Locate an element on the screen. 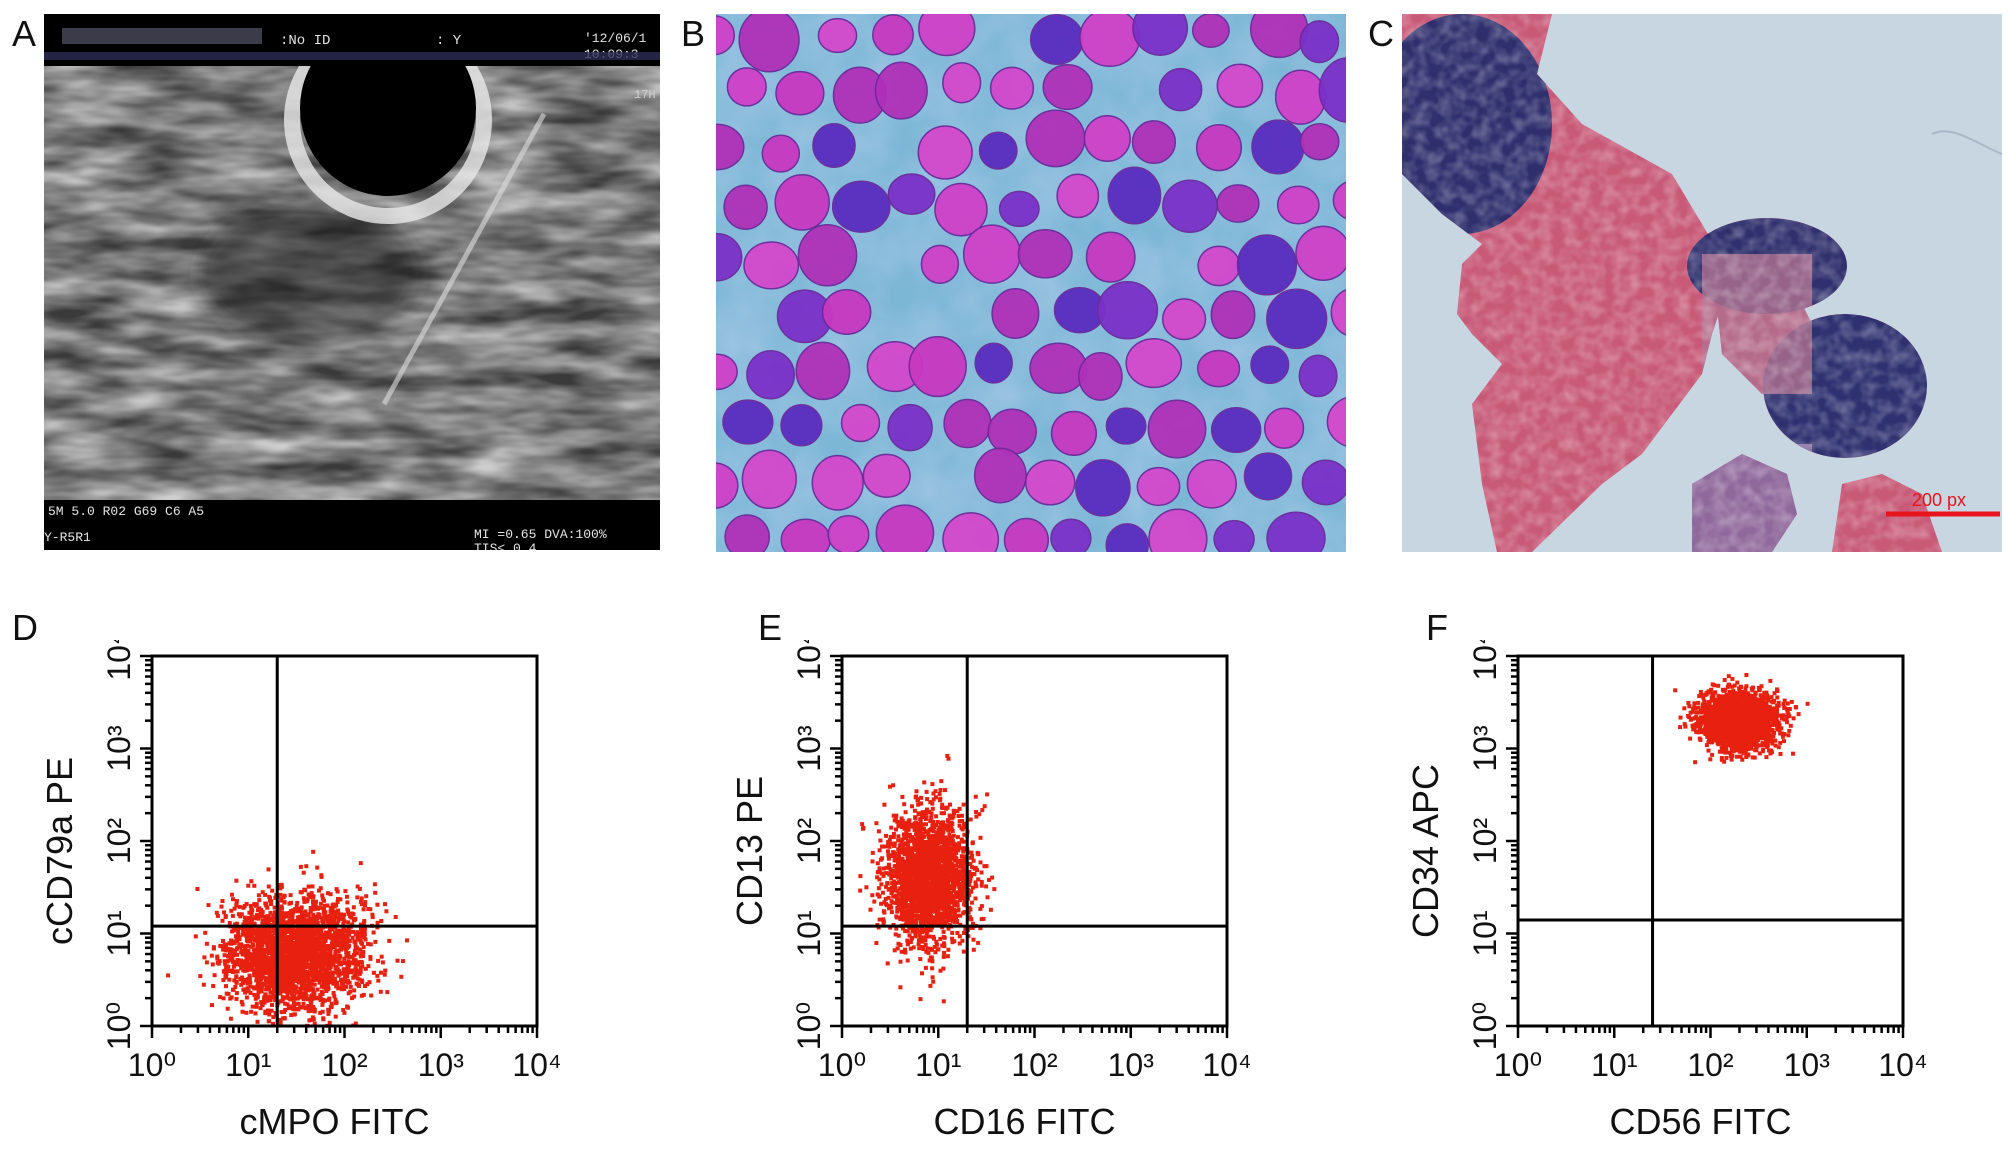 The image size is (2008, 1173). us-header-left: :No ID is located at coordinates (305, 41).